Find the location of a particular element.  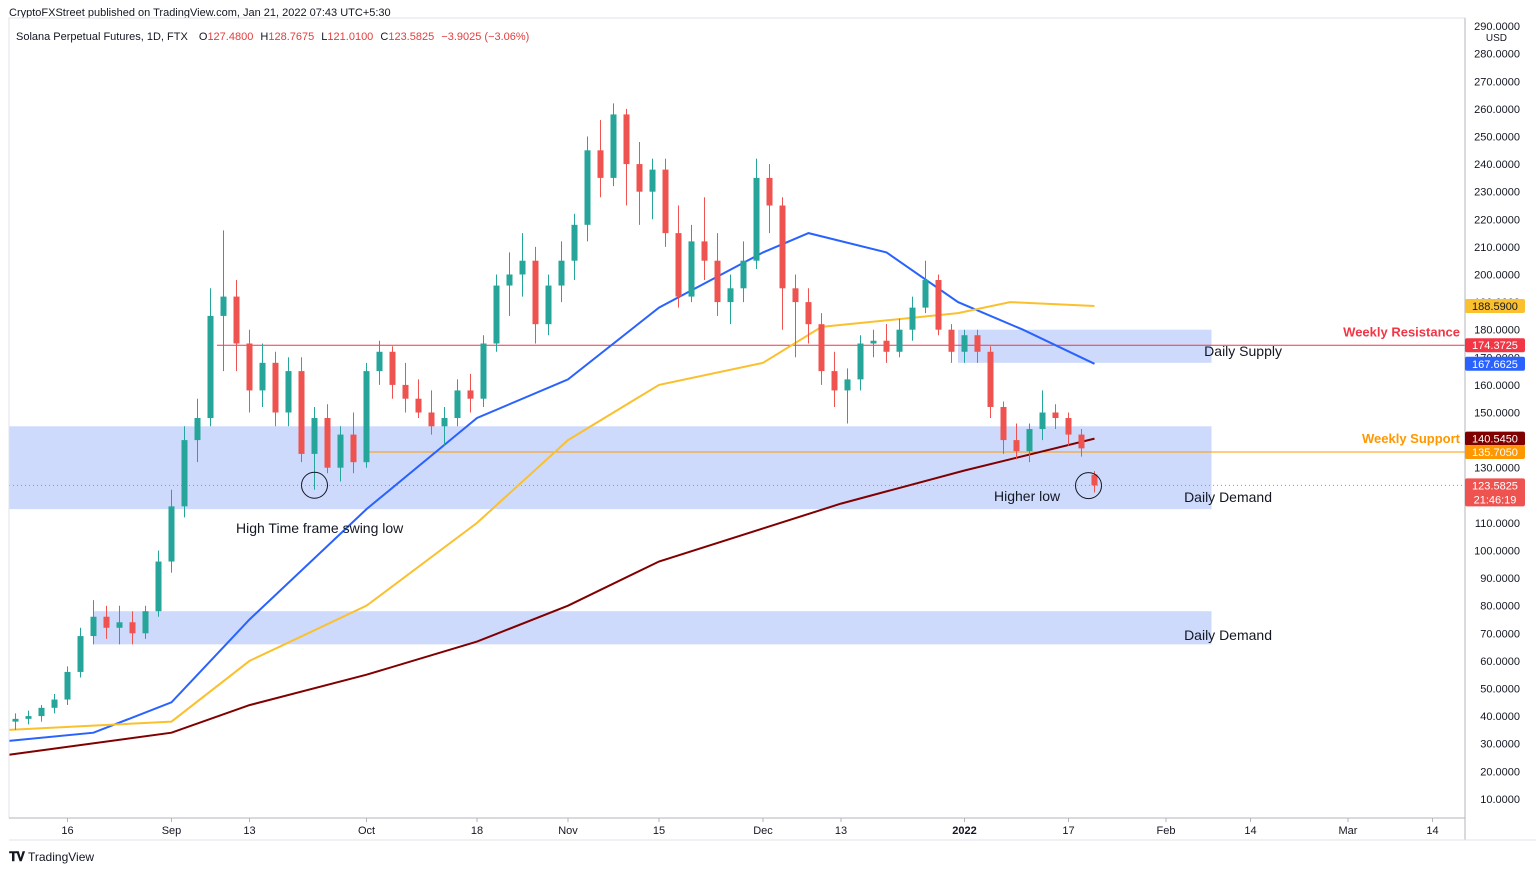

change-value: −3.9025 (−3.06%) is located at coordinates (485, 37).